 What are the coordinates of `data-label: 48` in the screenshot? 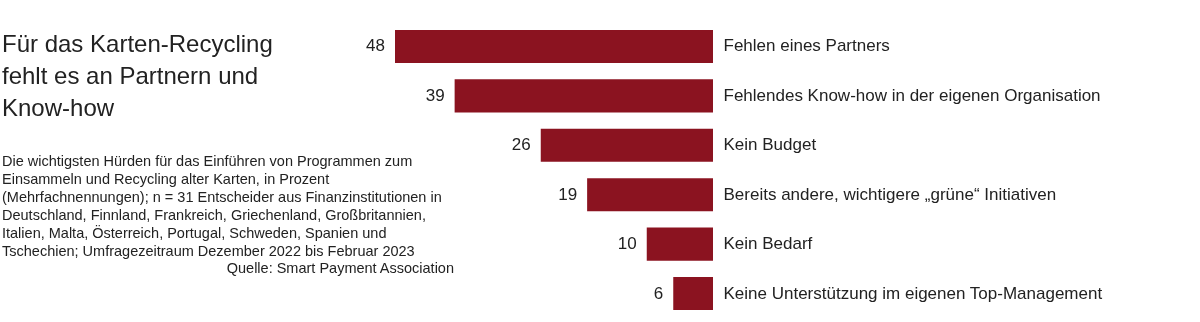 It's located at (375, 46).